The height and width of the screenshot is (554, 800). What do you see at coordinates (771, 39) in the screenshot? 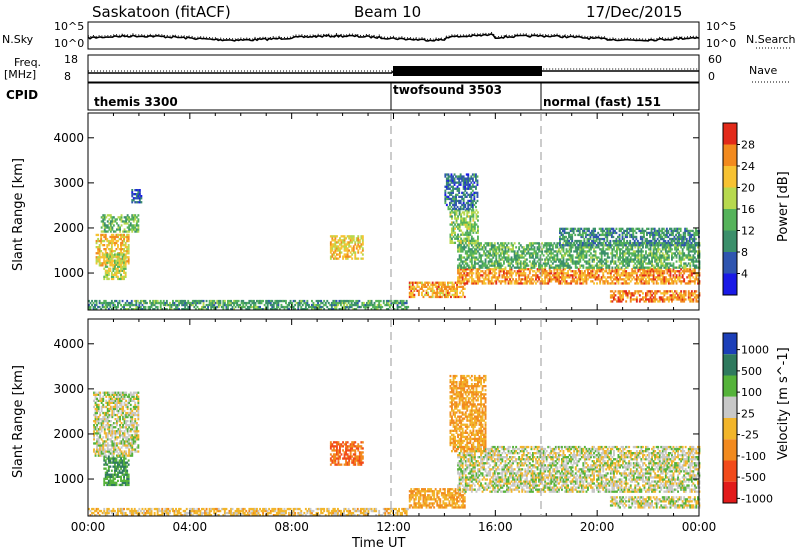
I see `noise-search-label: N.Search` at bounding box center [771, 39].